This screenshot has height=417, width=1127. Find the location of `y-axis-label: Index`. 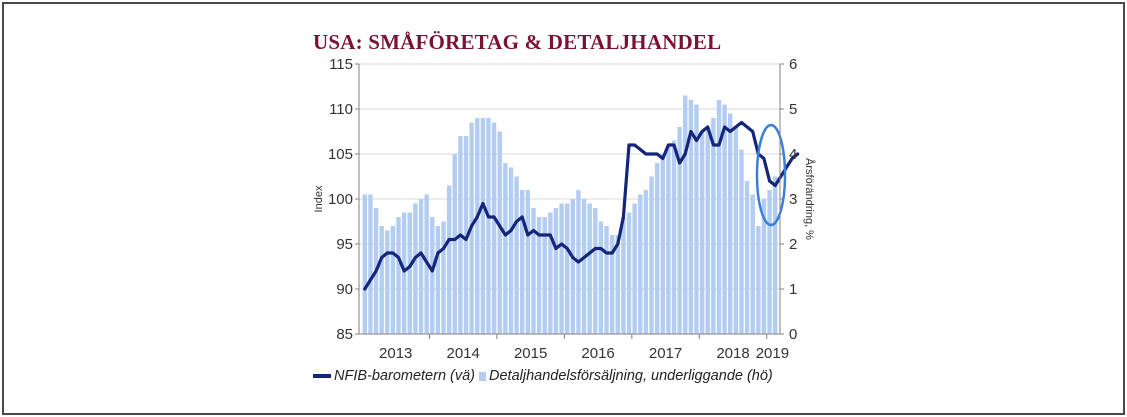

y-axis-label: Index is located at coordinates (319, 198).